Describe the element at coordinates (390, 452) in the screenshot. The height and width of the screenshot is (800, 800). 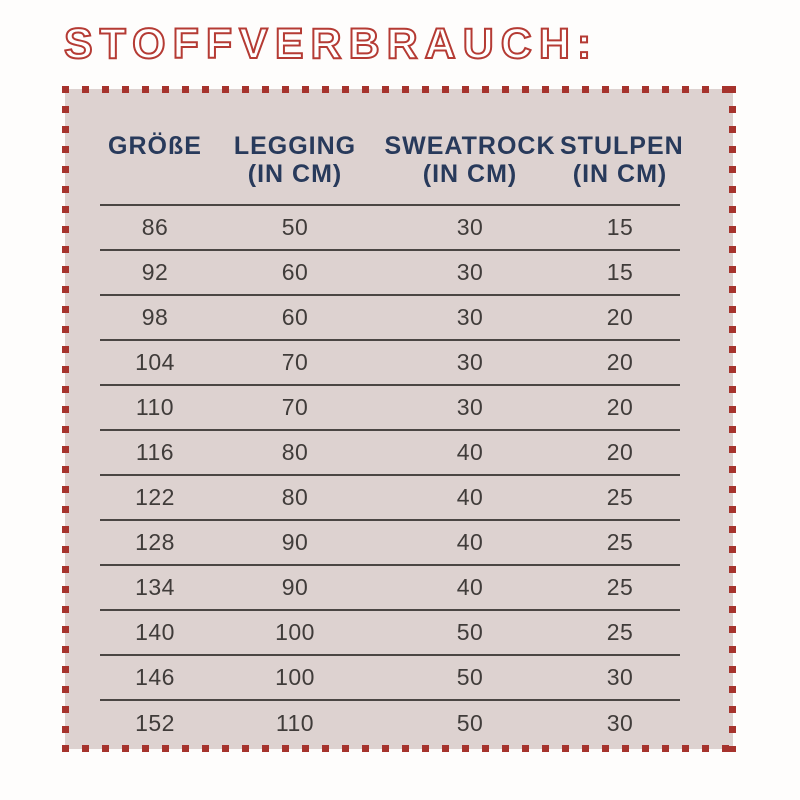
I see `table-row: 116 80 40 20` at that location.